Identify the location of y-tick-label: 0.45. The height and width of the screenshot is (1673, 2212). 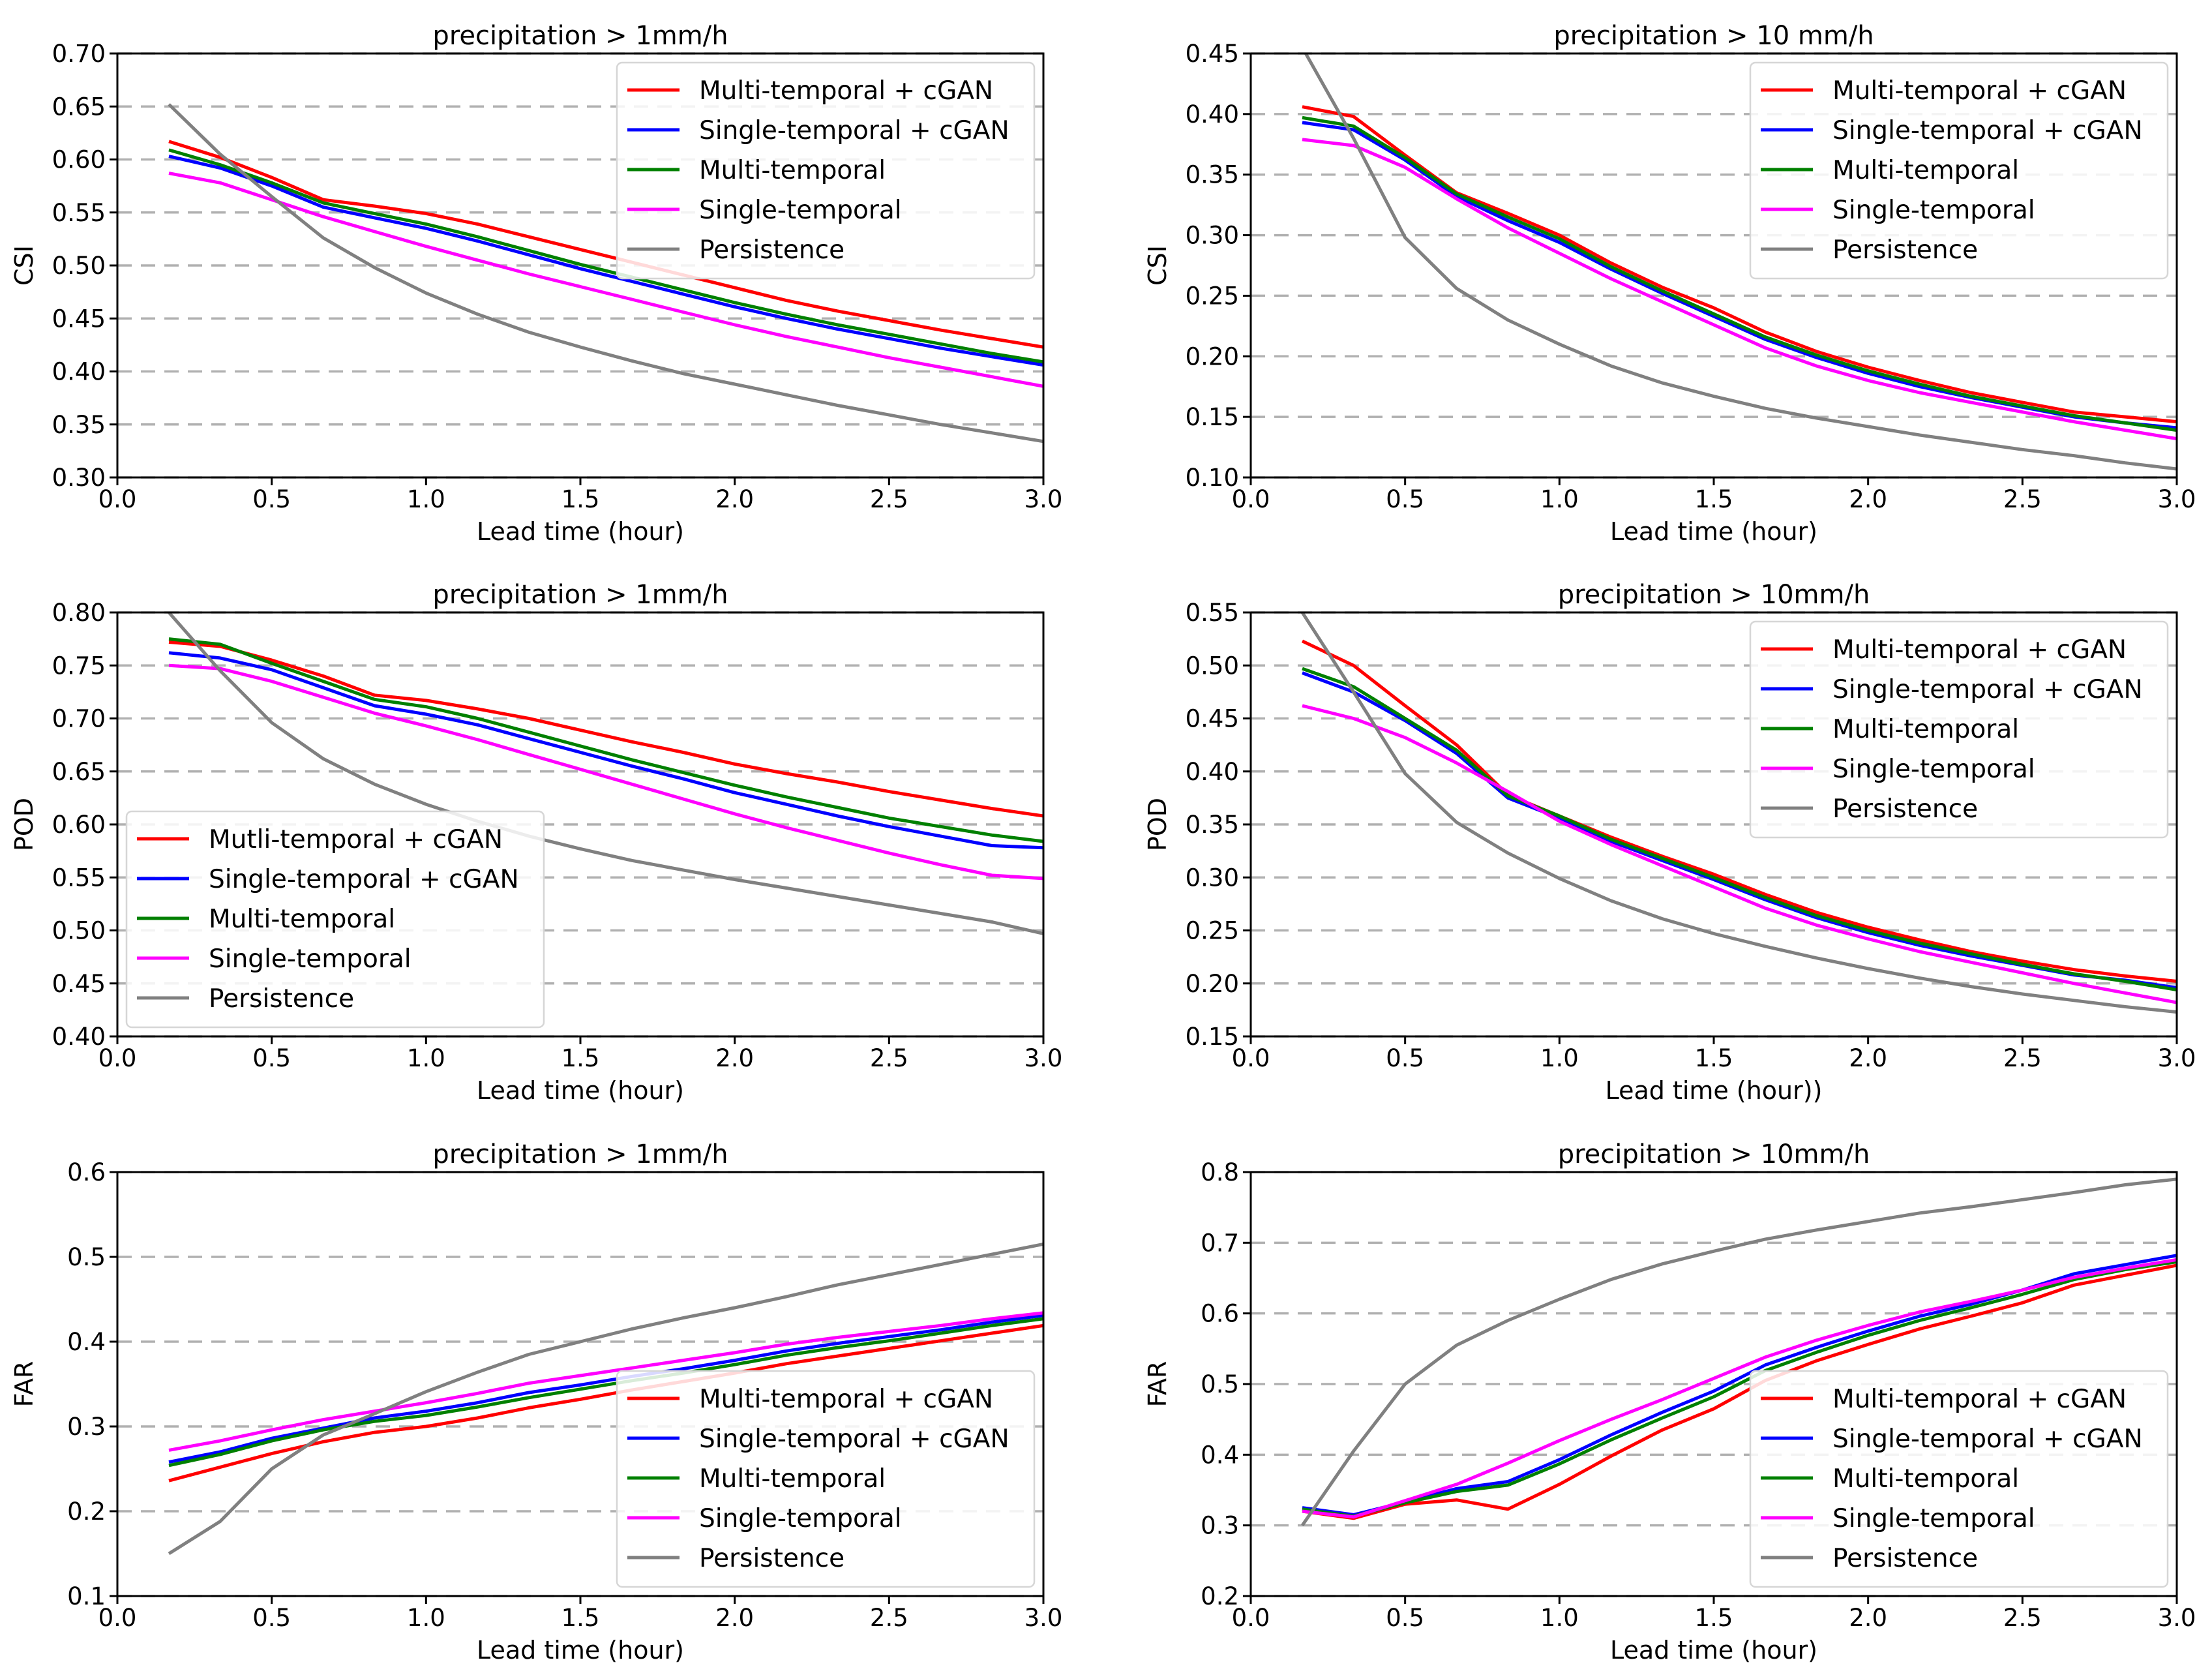
(79, 319).